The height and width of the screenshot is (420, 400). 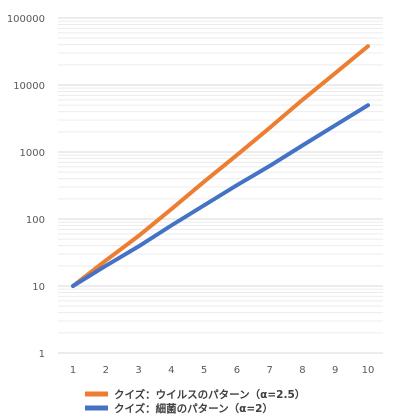 I want to click on x-tick-label: 4, so click(x=171, y=370).